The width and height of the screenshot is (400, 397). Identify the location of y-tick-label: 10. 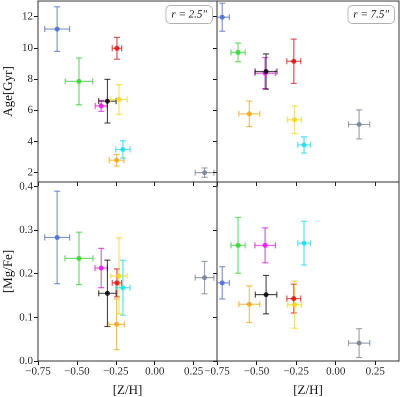
(28, 48).